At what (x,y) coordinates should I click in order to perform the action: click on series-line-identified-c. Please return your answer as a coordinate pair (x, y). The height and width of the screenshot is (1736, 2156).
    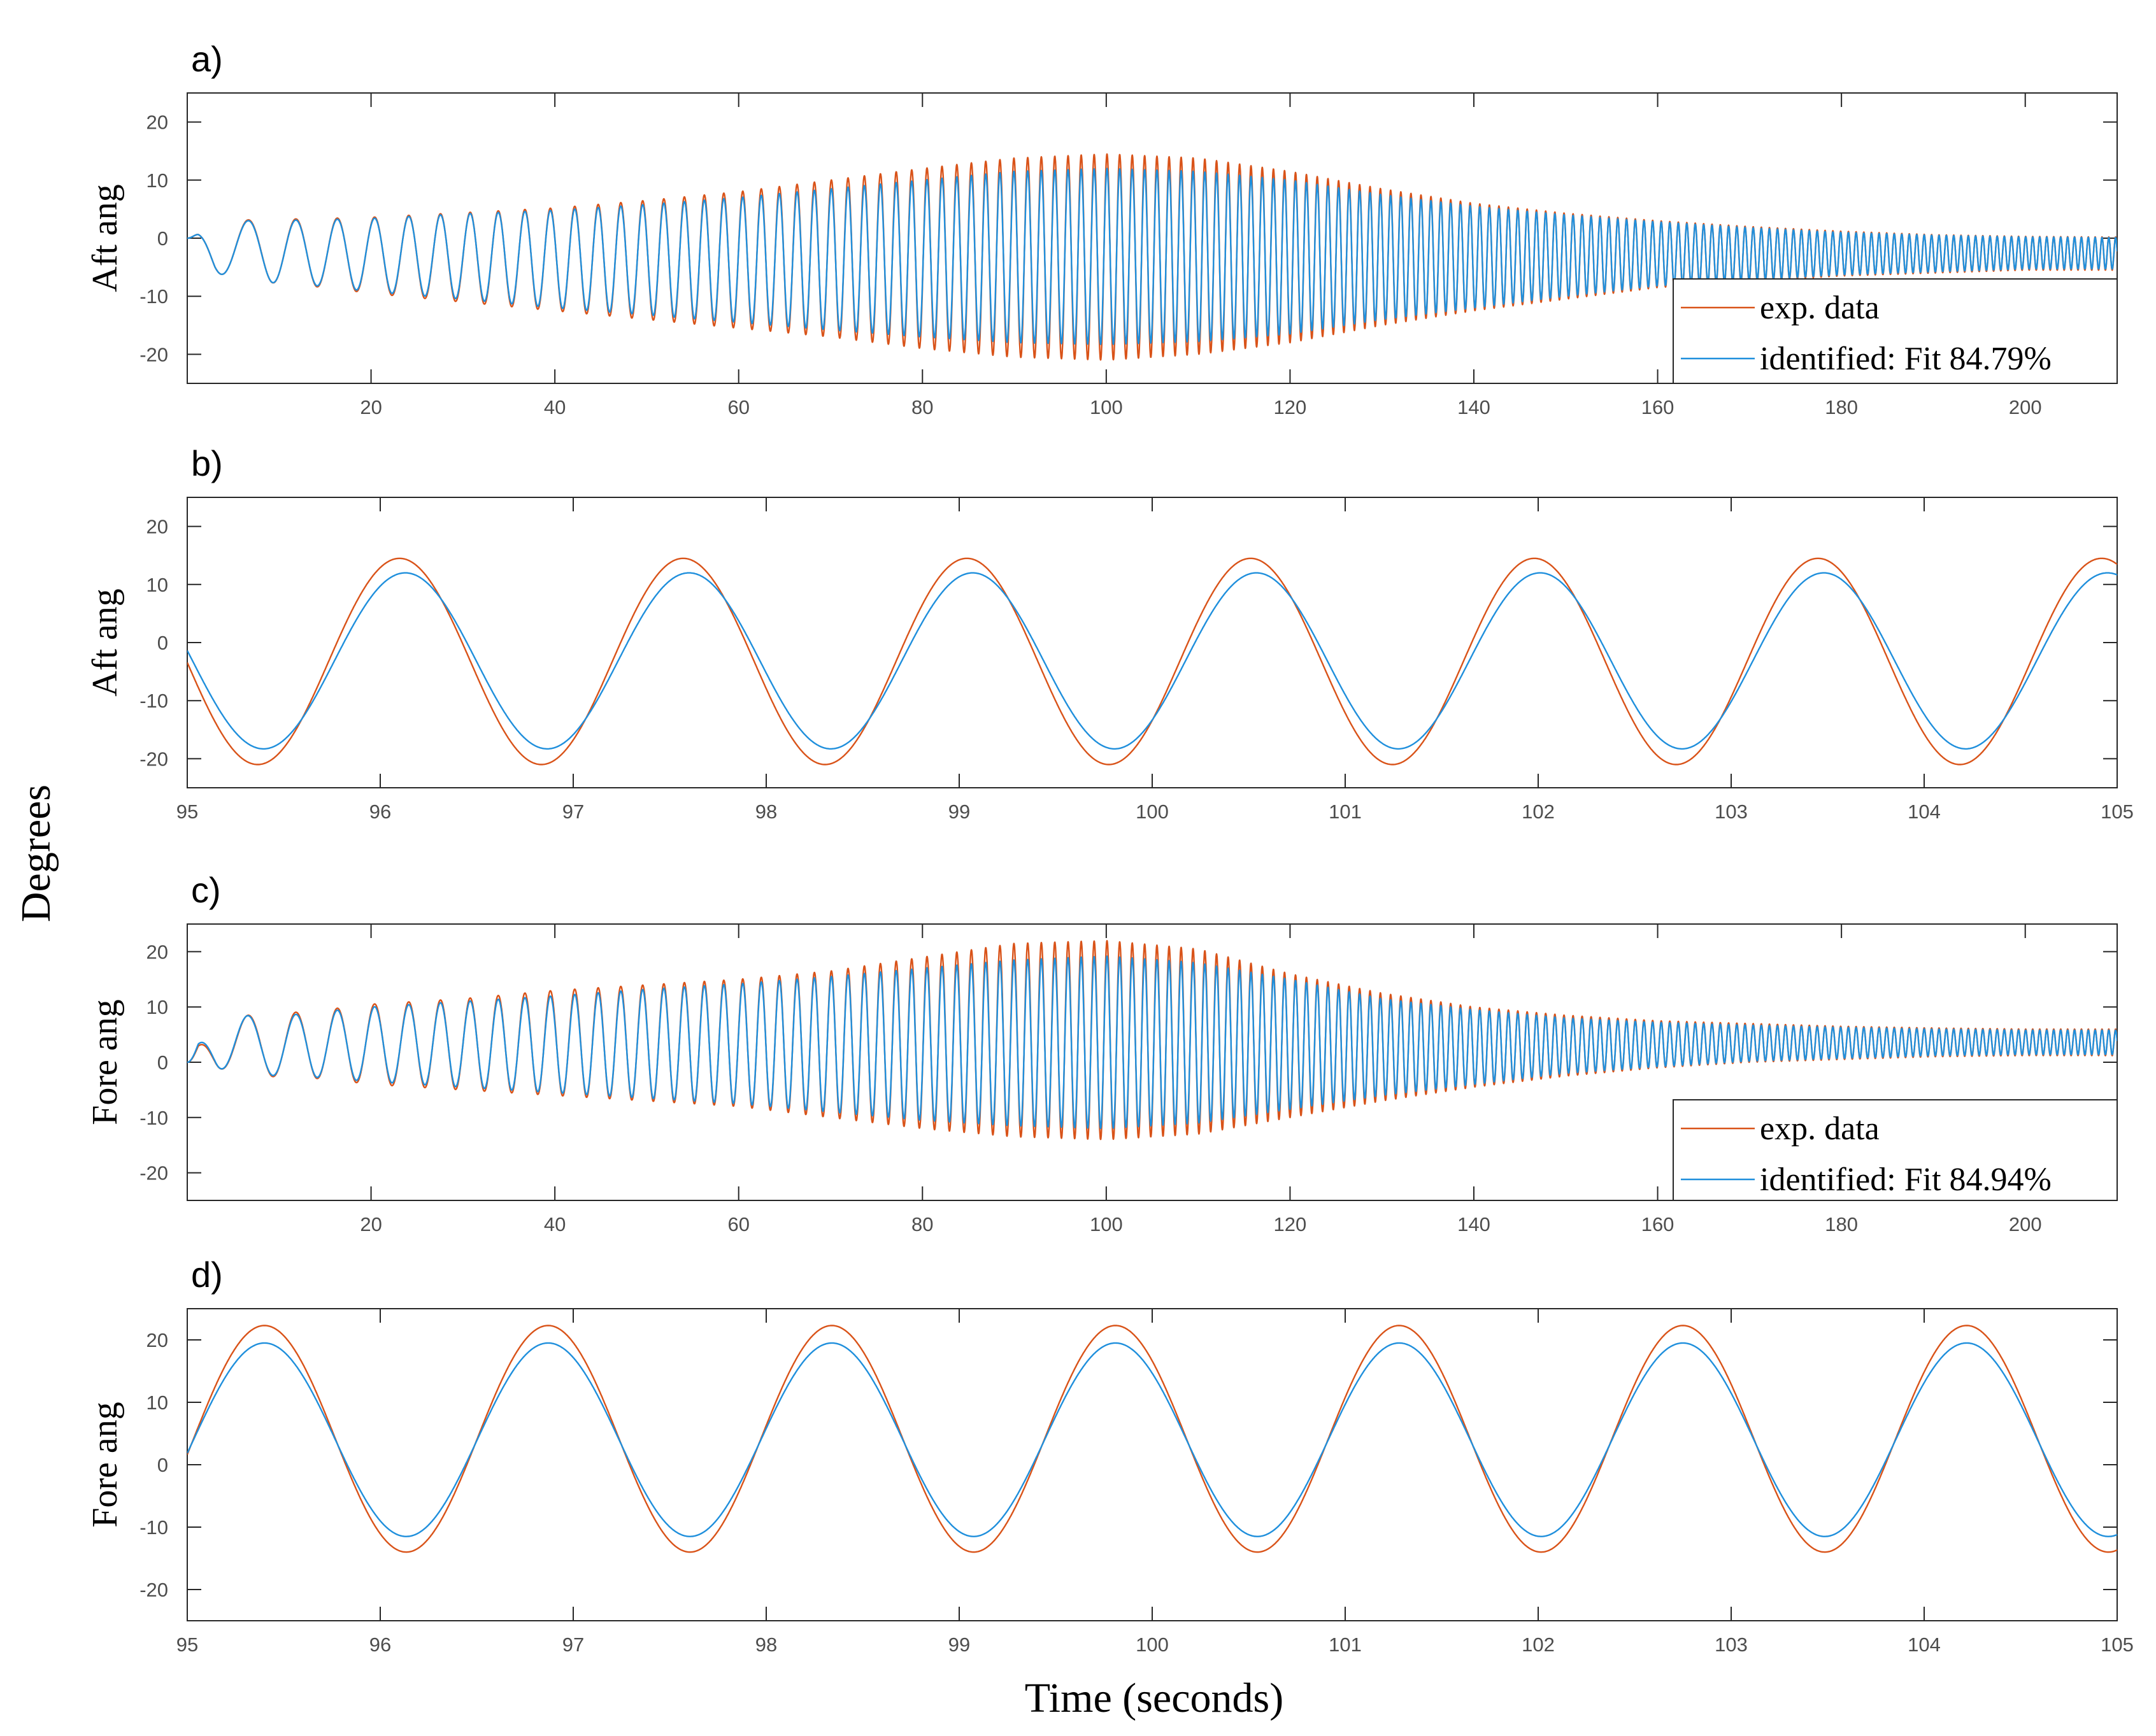
    Looking at the image, I should click on (1152, 1042).